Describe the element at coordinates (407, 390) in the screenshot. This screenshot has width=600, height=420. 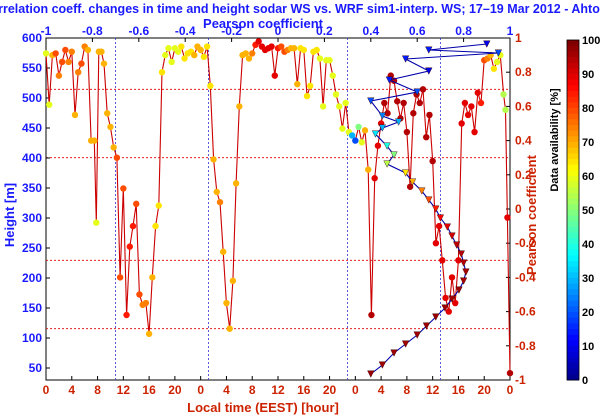
I see `bottom-tick-label: 8` at that location.